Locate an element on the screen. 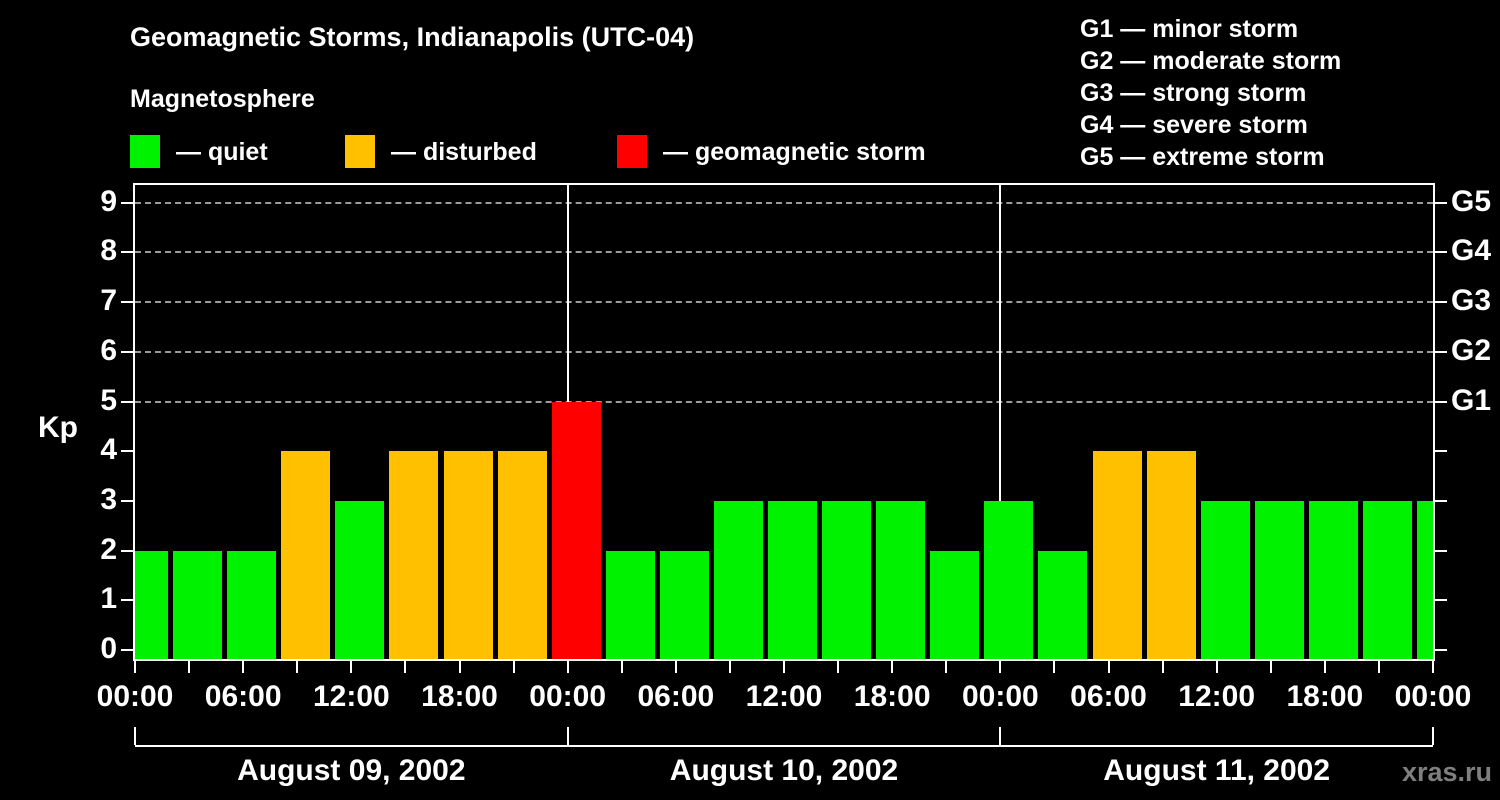  kp-tick-label: 9 is located at coordinates (108, 201).